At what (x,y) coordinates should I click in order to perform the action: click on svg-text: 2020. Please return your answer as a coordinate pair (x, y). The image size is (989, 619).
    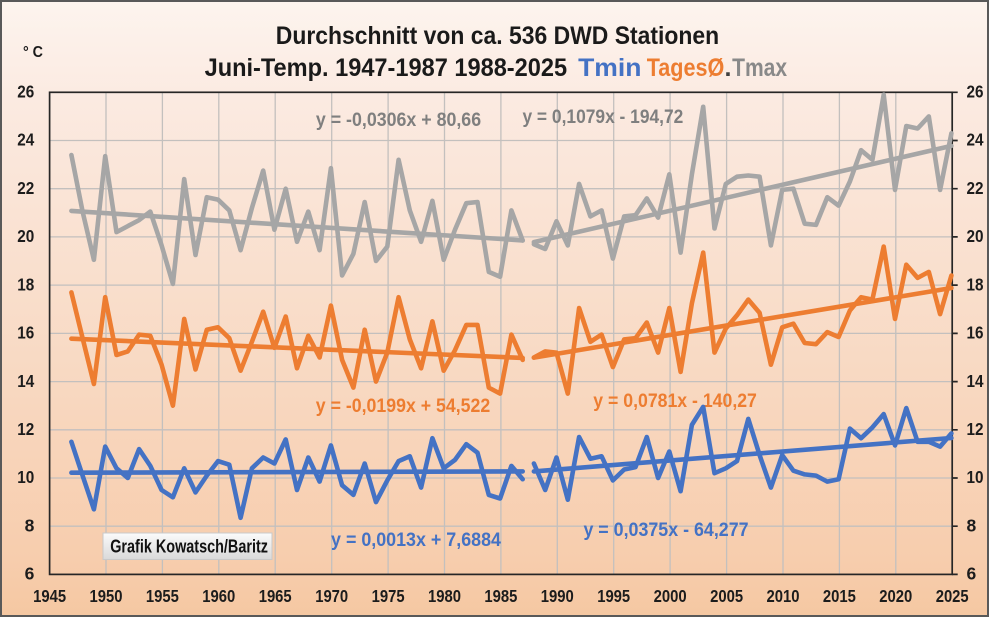
    Looking at the image, I should click on (895, 596).